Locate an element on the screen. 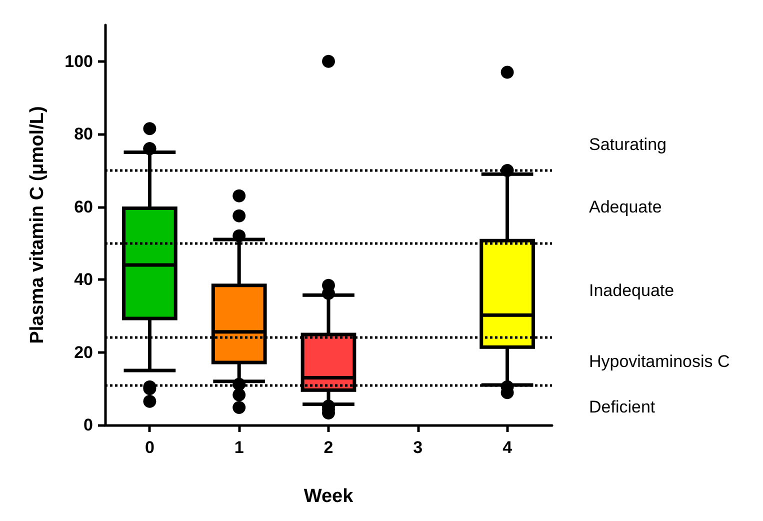 The width and height of the screenshot is (763, 521). y-tick-label: 100 is located at coordinates (78, 61).